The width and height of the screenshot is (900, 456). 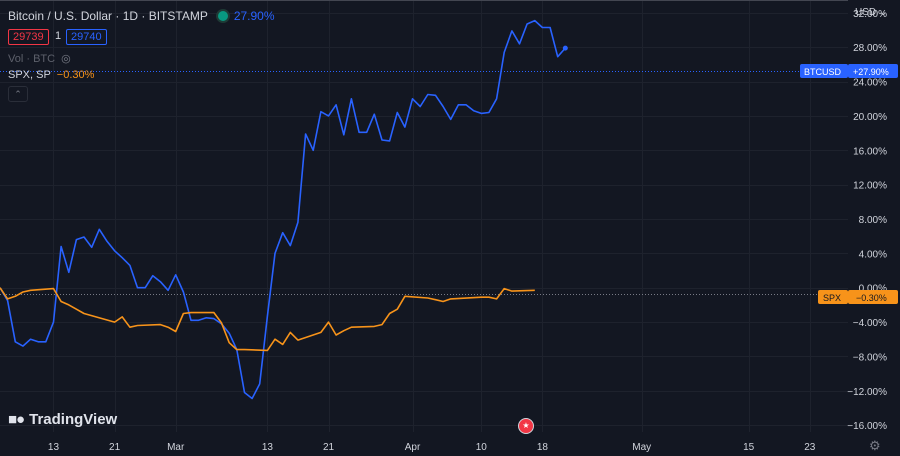 I want to click on y-tick-label: 4.00%, so click(x=873, y=254).